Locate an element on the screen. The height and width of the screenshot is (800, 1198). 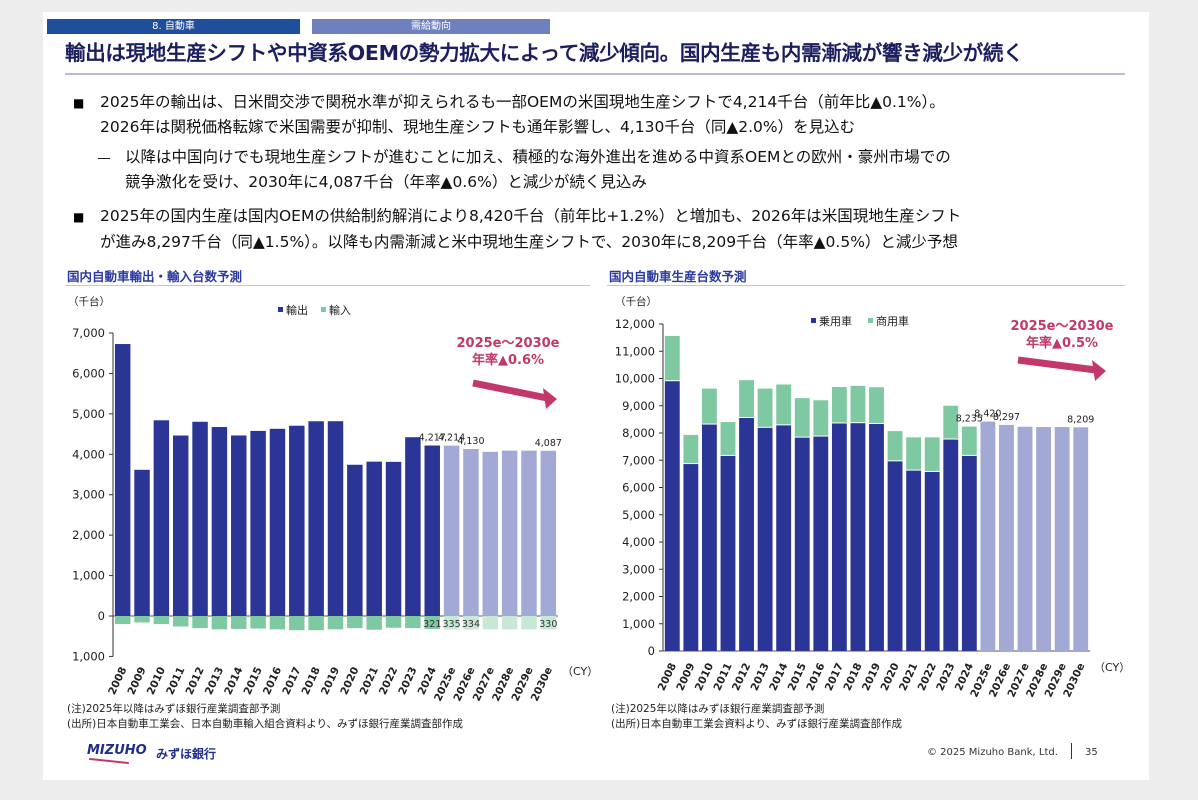
bar-import-2027e is located at coordinates (490, 623).